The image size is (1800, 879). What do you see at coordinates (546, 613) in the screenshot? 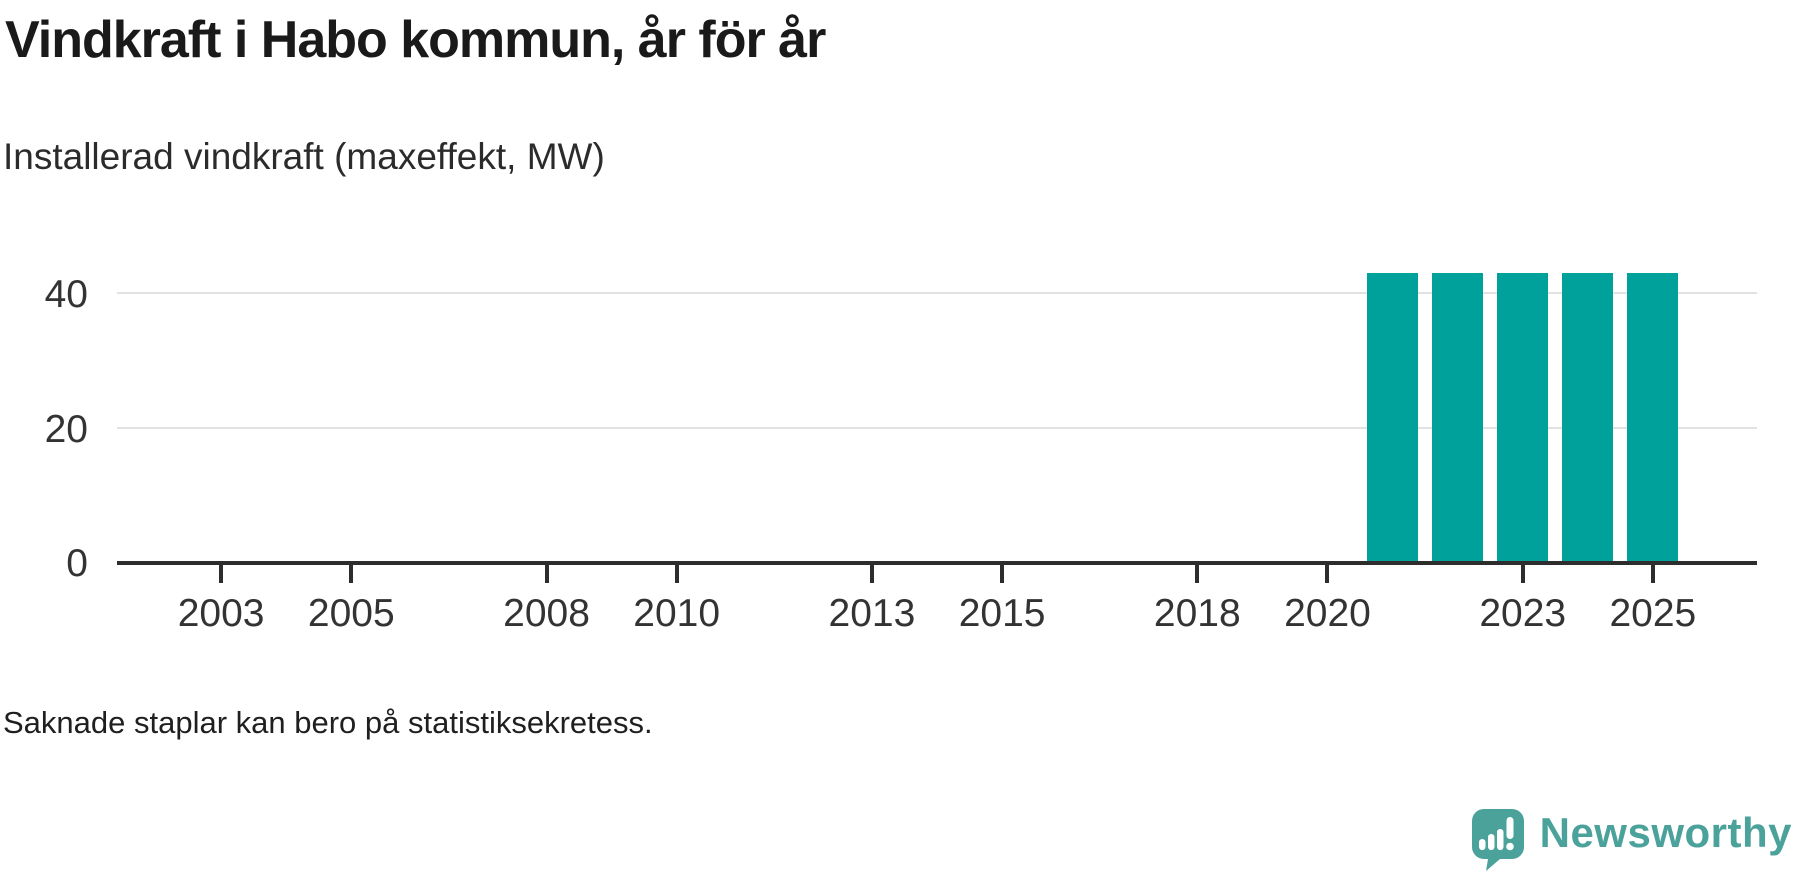
I see `x-axis-label-2008: 2008` at bounding box center [546, 613].